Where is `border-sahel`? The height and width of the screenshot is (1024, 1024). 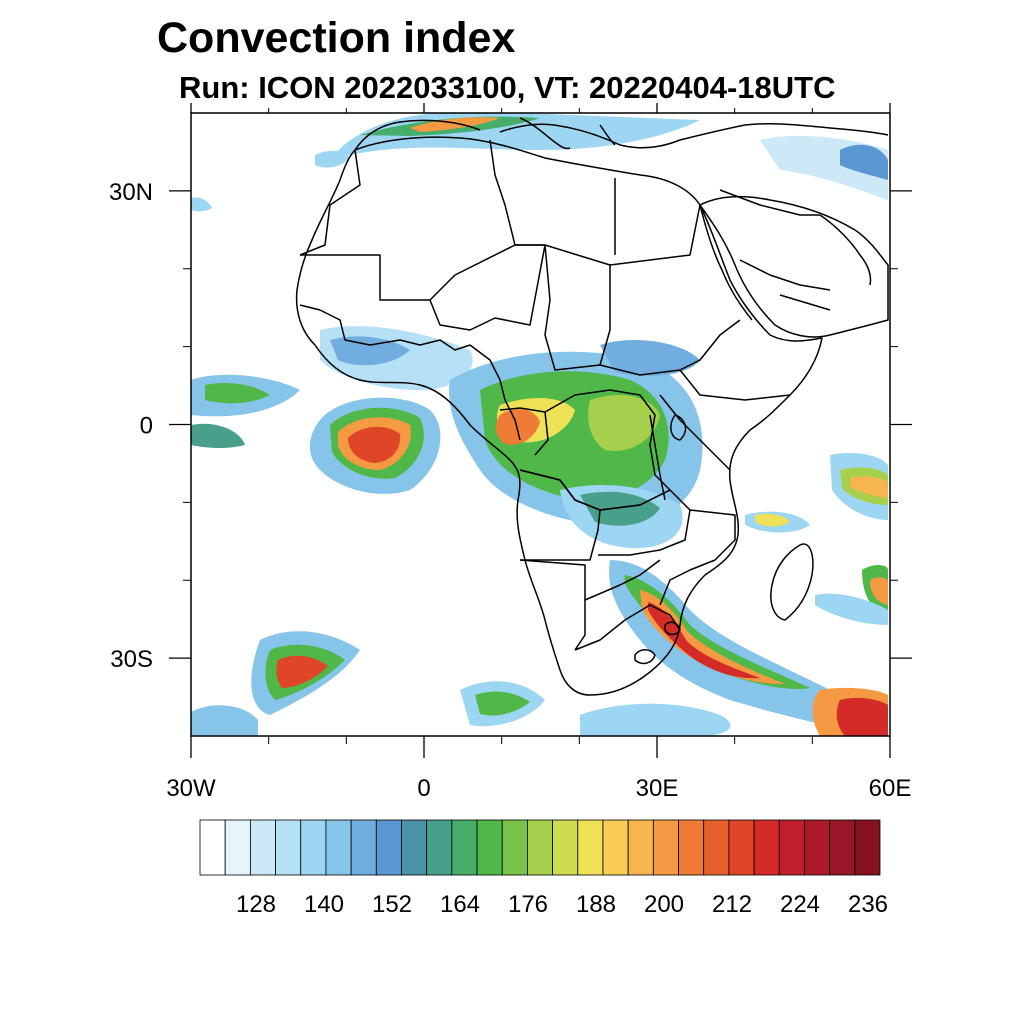 border-sahel is located at coordinates (500, 252).